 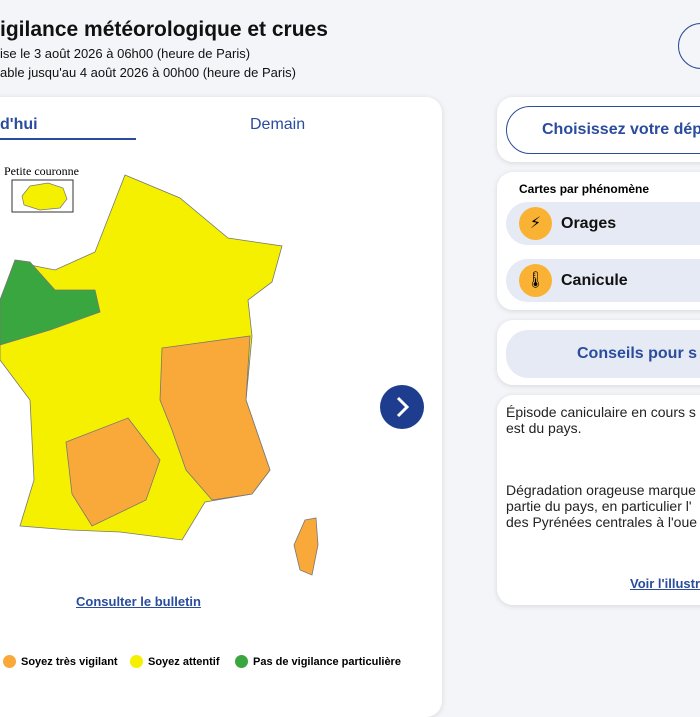 What do you see at coordinates (306, 546) in the screenshot?
I see `corsica` at bounding box center [306, 546].